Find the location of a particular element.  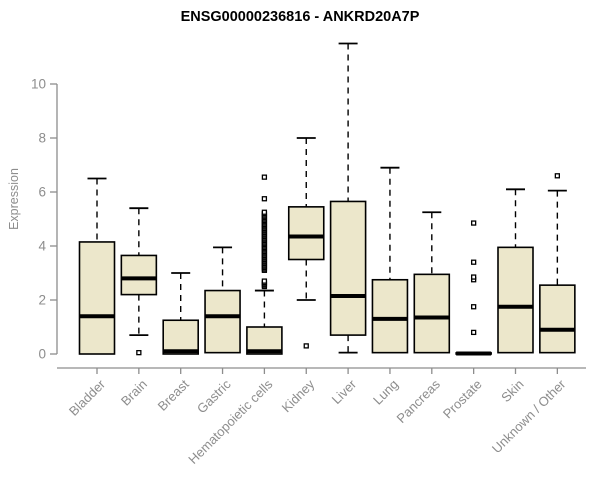

box-group-skin is located at coordinates (515, 271).